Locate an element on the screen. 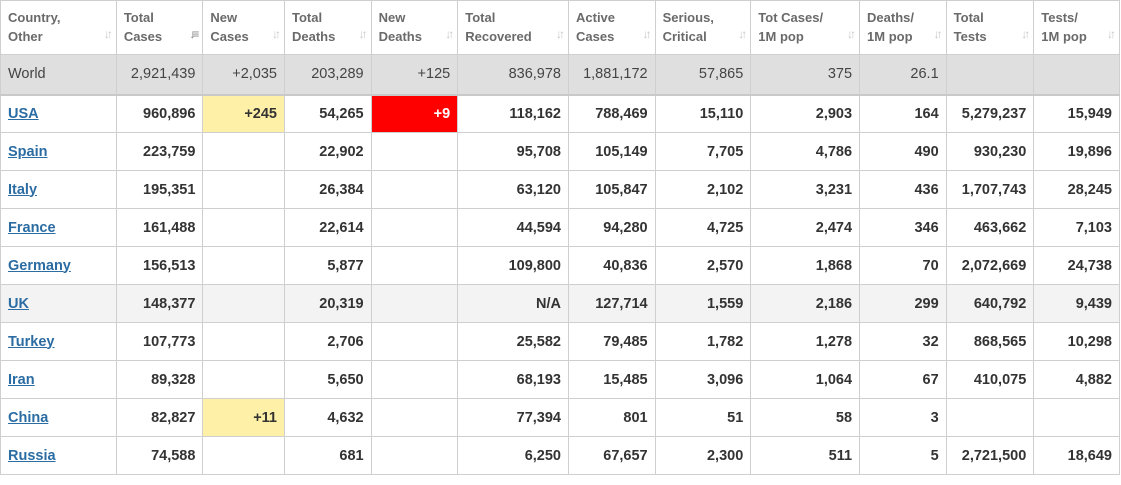 The image size is (1121, 485). cell-serious-critical: 57,865 is located at coordinates (703, 75).